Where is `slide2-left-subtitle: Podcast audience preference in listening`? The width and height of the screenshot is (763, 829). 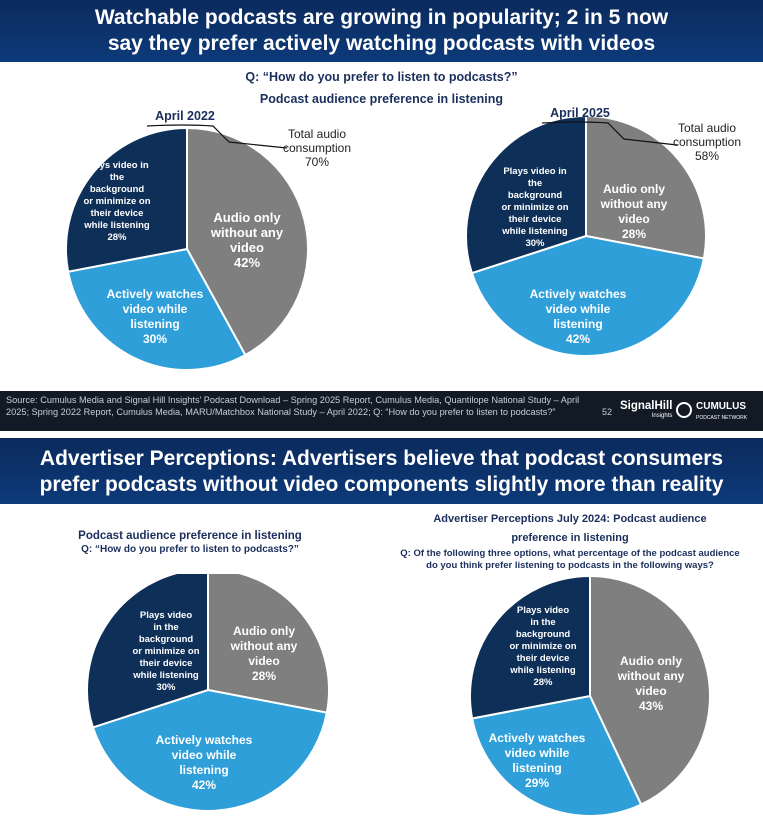 slide2-left-subtitle: Podcast audience preference in listening is located at coordinates (190, 536).